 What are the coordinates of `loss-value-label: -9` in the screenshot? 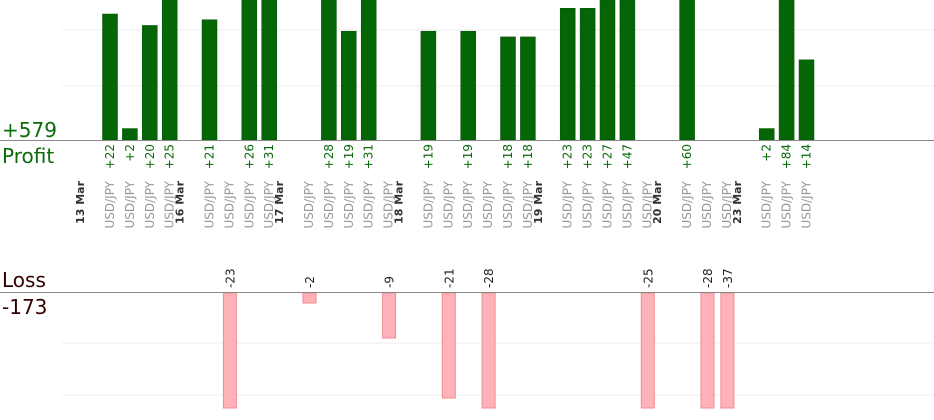 It's located at (390, 282).